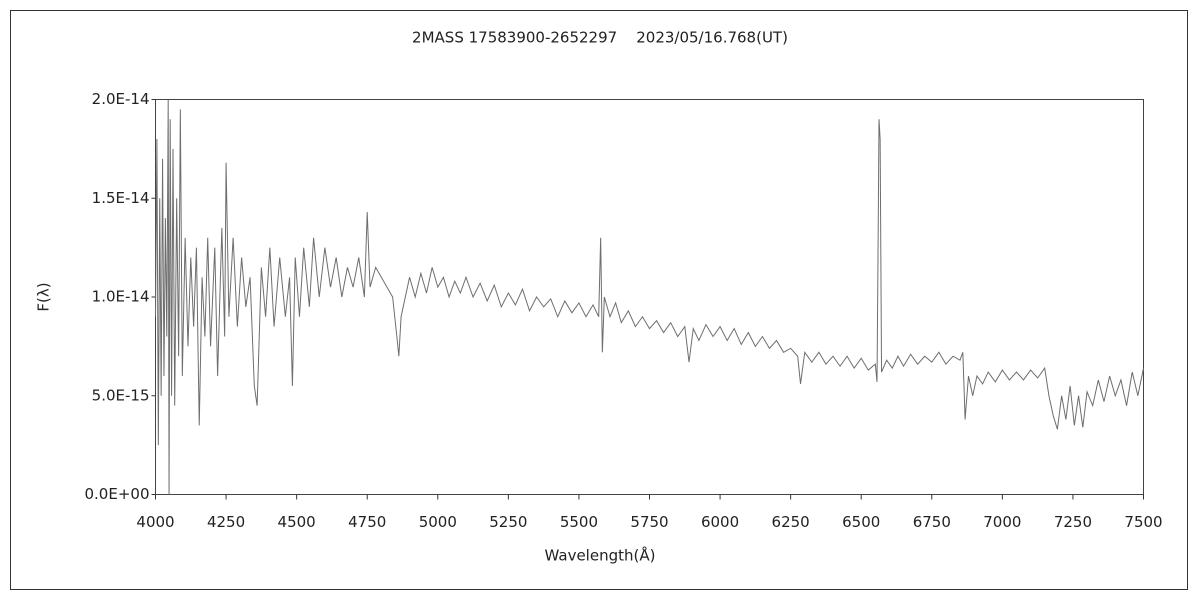 This screenshot has width=1200, height=600. What do you see at coordinates (1073, 522) in the screenshot?
I see `x-tick-label: 7250` at bounding box center [1073, 522].